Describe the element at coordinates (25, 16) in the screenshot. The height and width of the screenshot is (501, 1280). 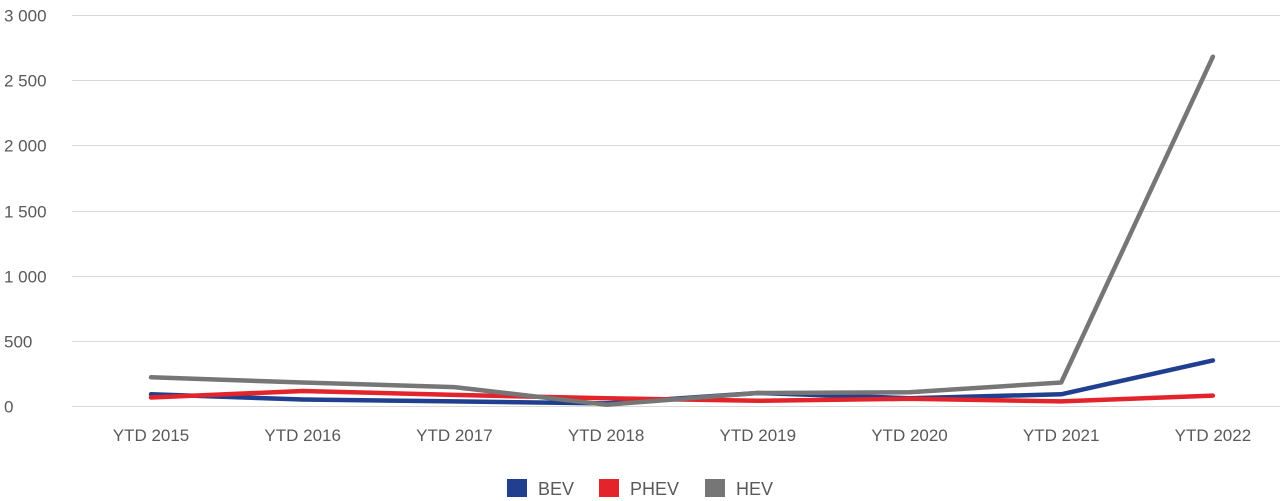
I see `y-tick-label: 3 000` at that location.